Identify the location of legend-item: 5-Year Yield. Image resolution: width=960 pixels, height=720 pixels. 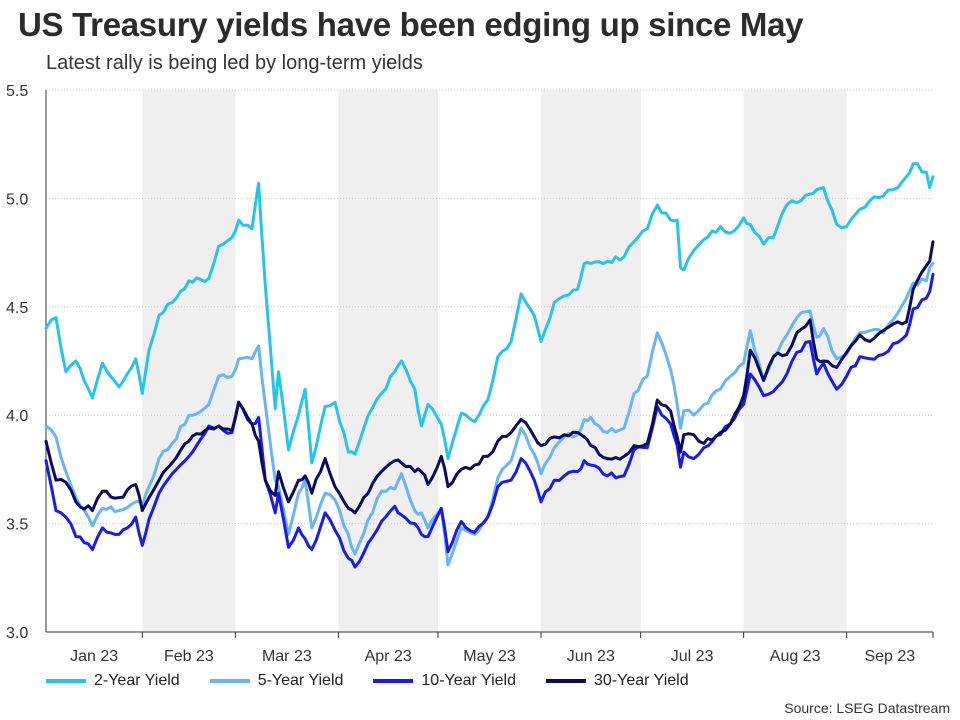
(276, 681).